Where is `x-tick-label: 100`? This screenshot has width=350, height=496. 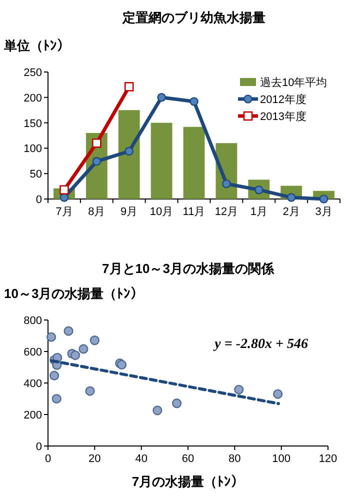
x-tick-label: 100 is located at coordinates (281, 459).